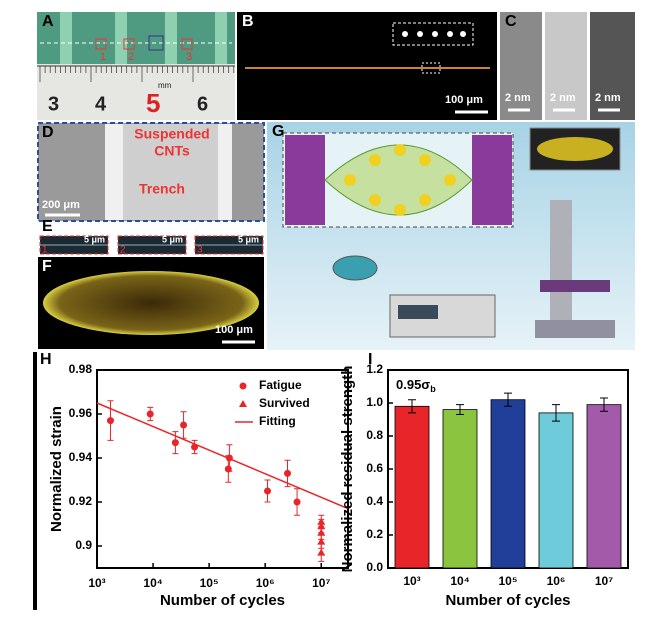 This screenshot has height=622, width=662. Describe the element at coordinates (83, 545) in the screenshot. I see `y-tick-label: 0.9` at that location.